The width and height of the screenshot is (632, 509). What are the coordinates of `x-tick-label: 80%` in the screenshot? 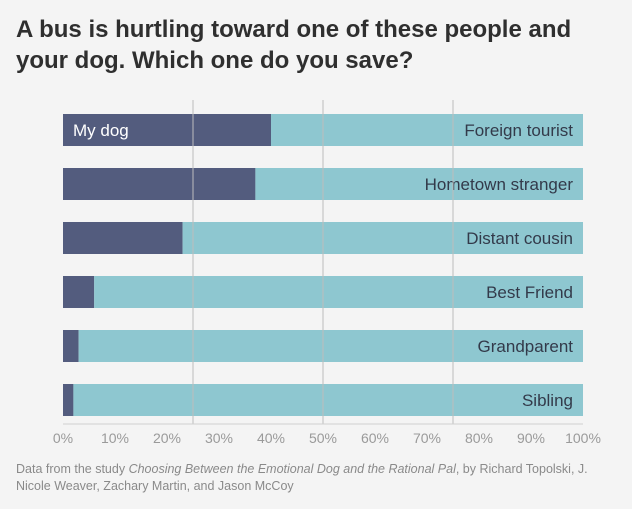 It's located at (479, 438).